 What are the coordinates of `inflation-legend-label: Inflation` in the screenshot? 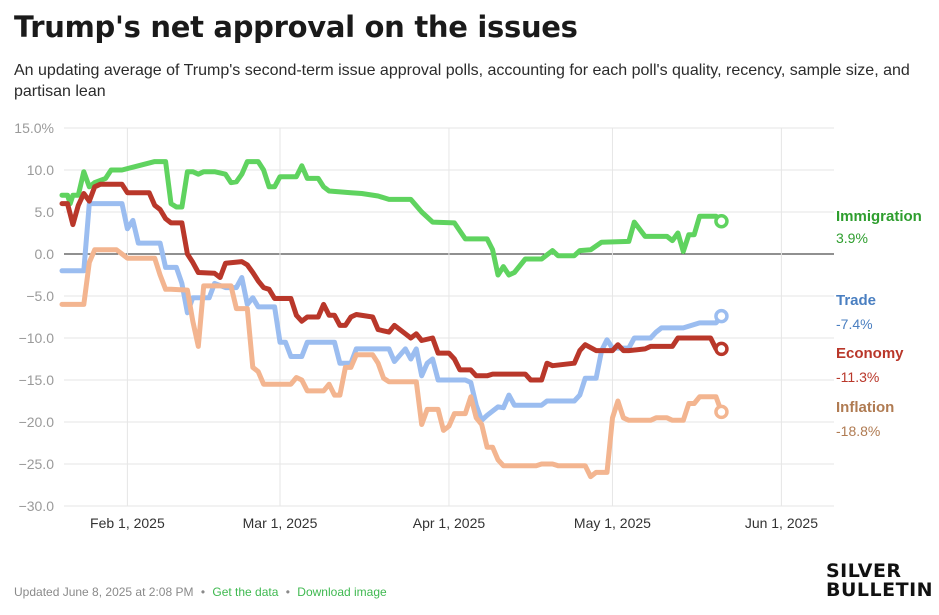 It's located at (865, 407).